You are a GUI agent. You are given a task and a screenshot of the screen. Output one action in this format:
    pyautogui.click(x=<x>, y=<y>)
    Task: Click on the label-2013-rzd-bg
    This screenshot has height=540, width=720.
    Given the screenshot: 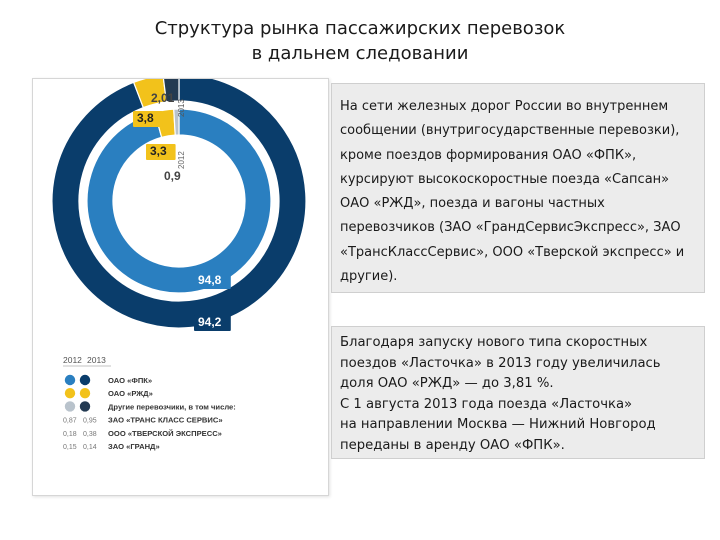 What is the action you would take?
    pyautogui.click(x=148, y=119)
    